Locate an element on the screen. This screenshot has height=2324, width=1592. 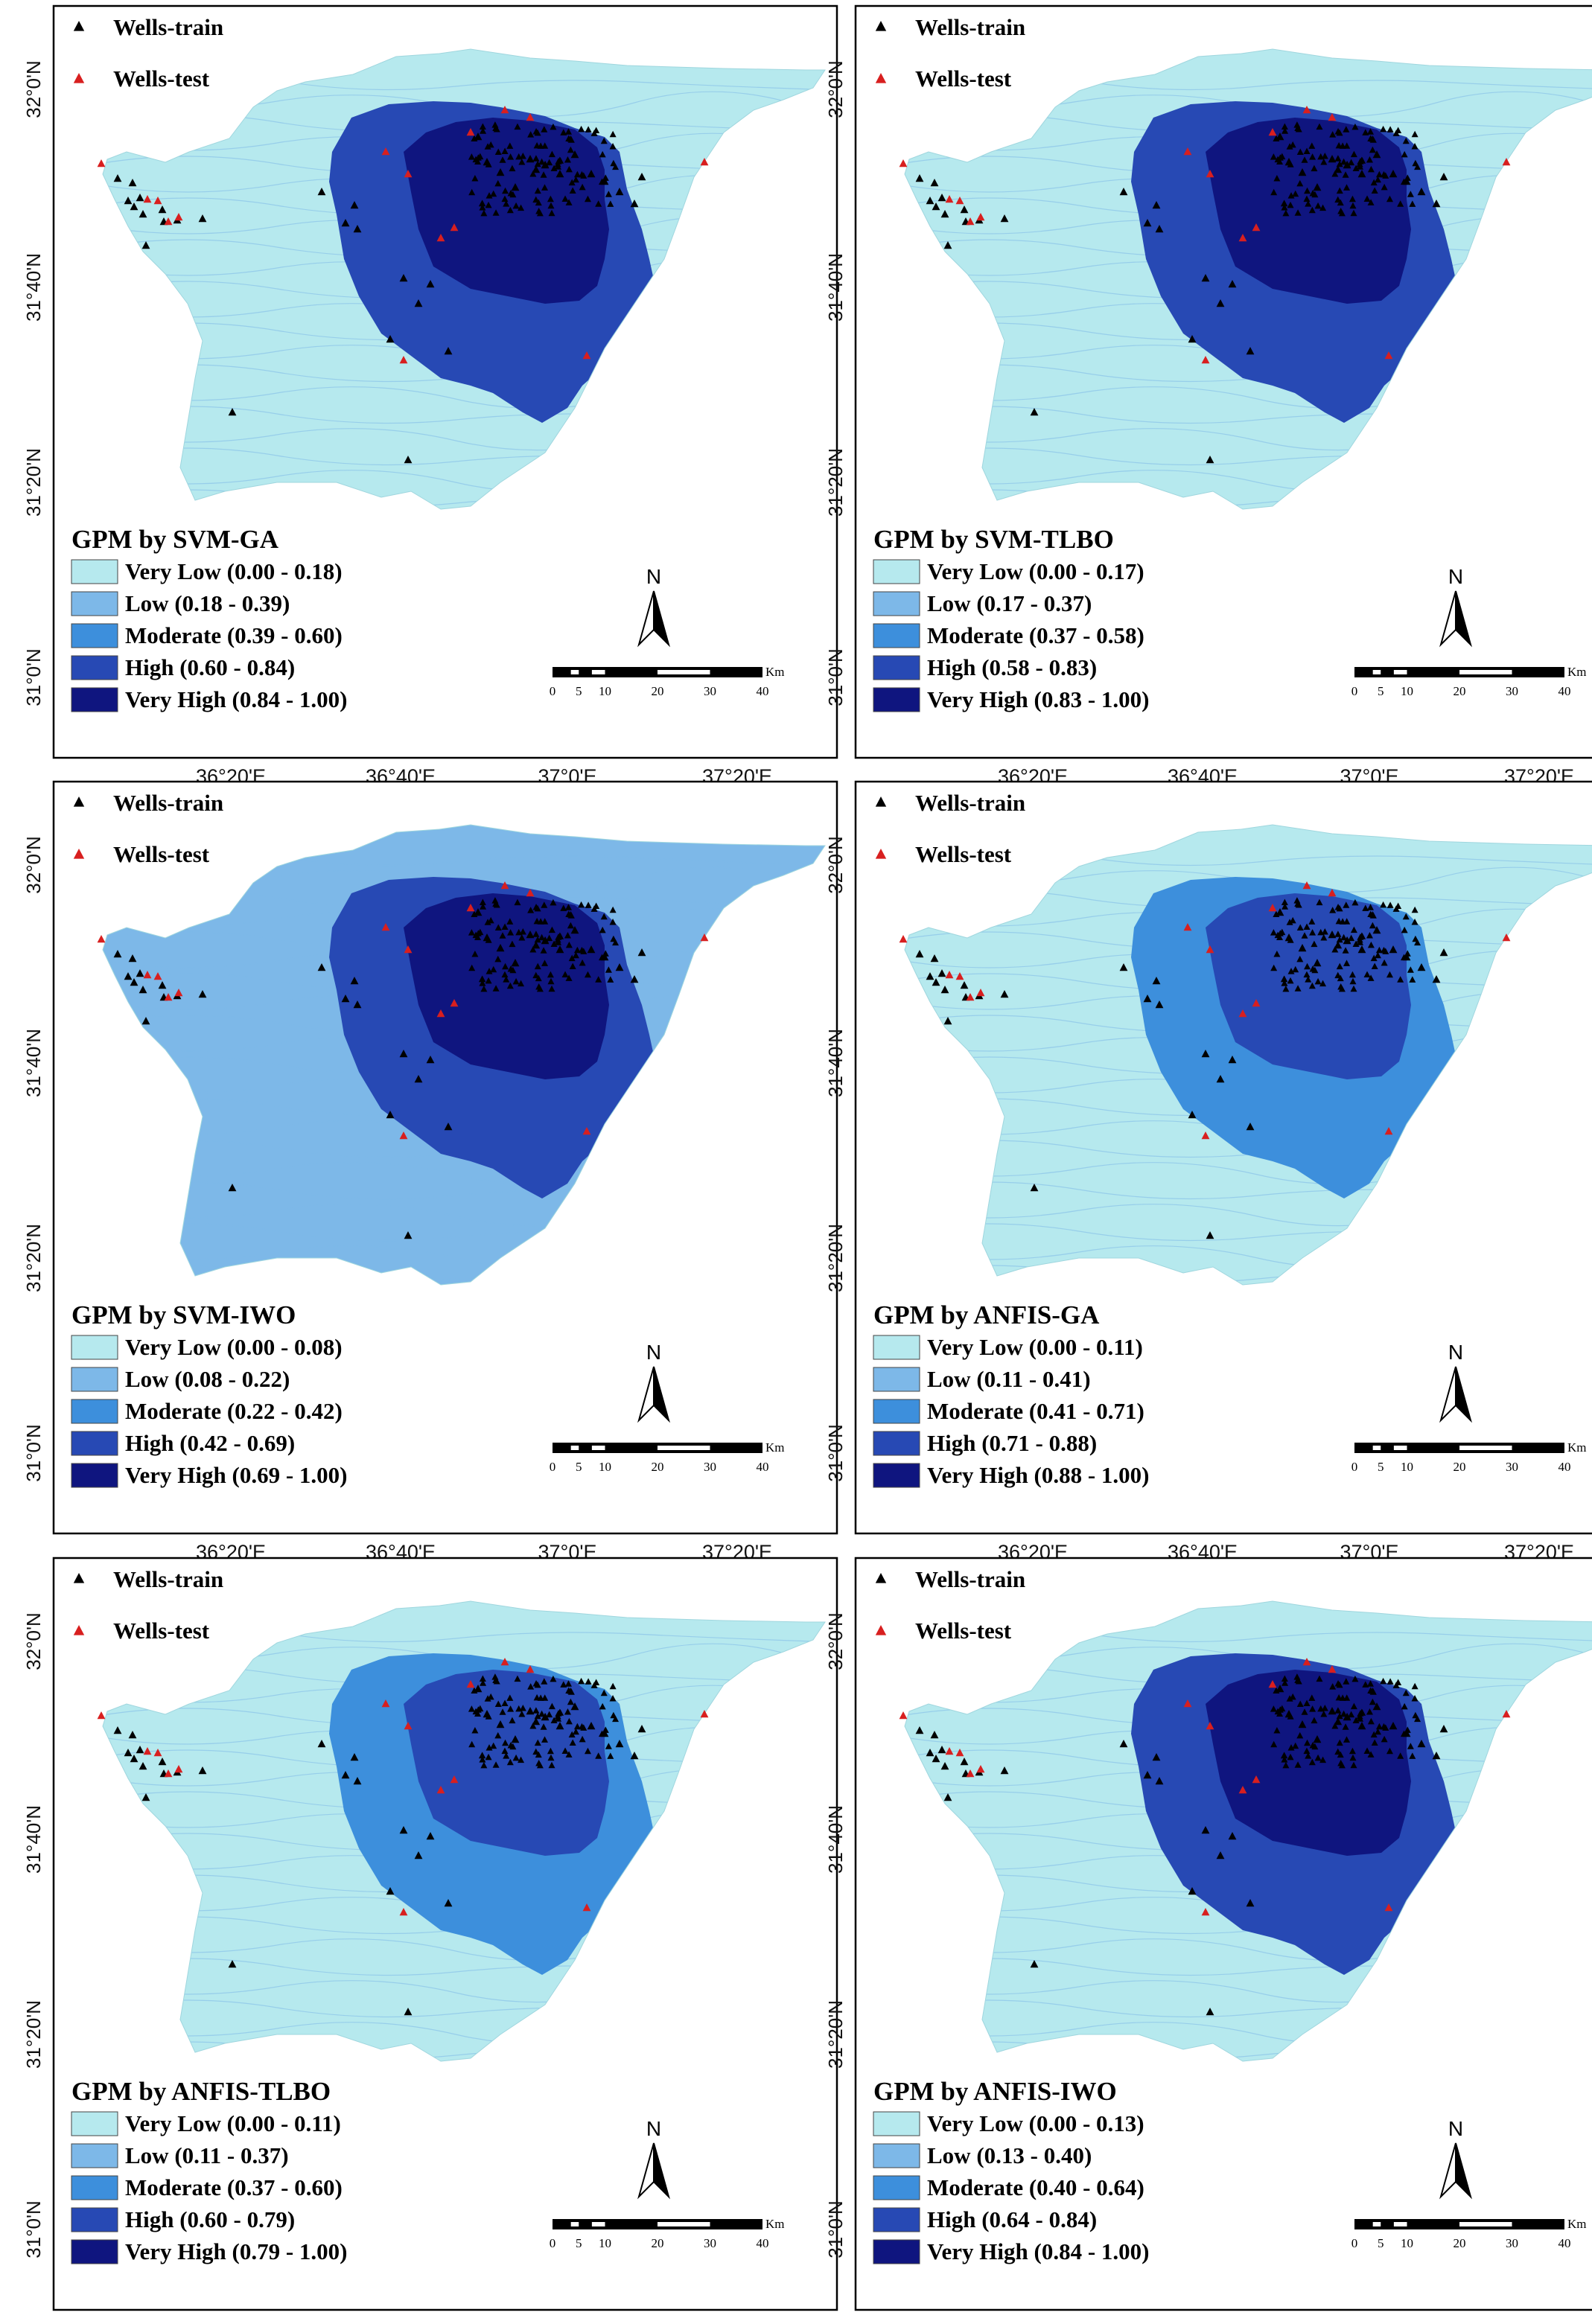
latitude-label: 32°0'N is located at coordinates (835, 1641).